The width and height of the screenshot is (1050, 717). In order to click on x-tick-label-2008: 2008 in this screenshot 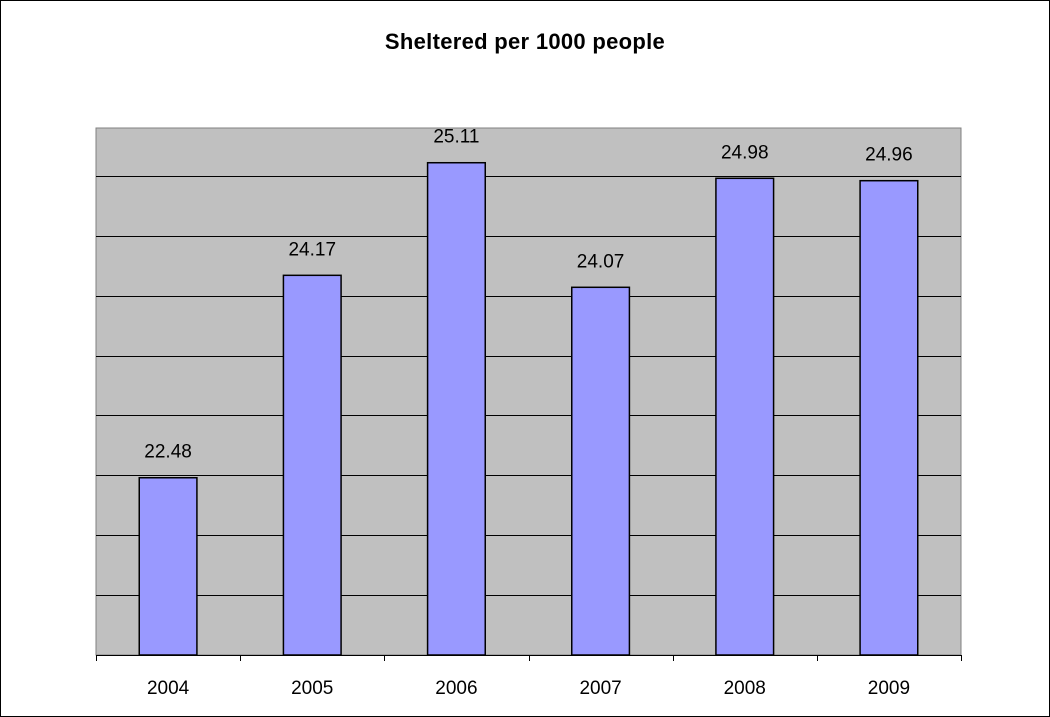, I will do `click(745, 688)`.